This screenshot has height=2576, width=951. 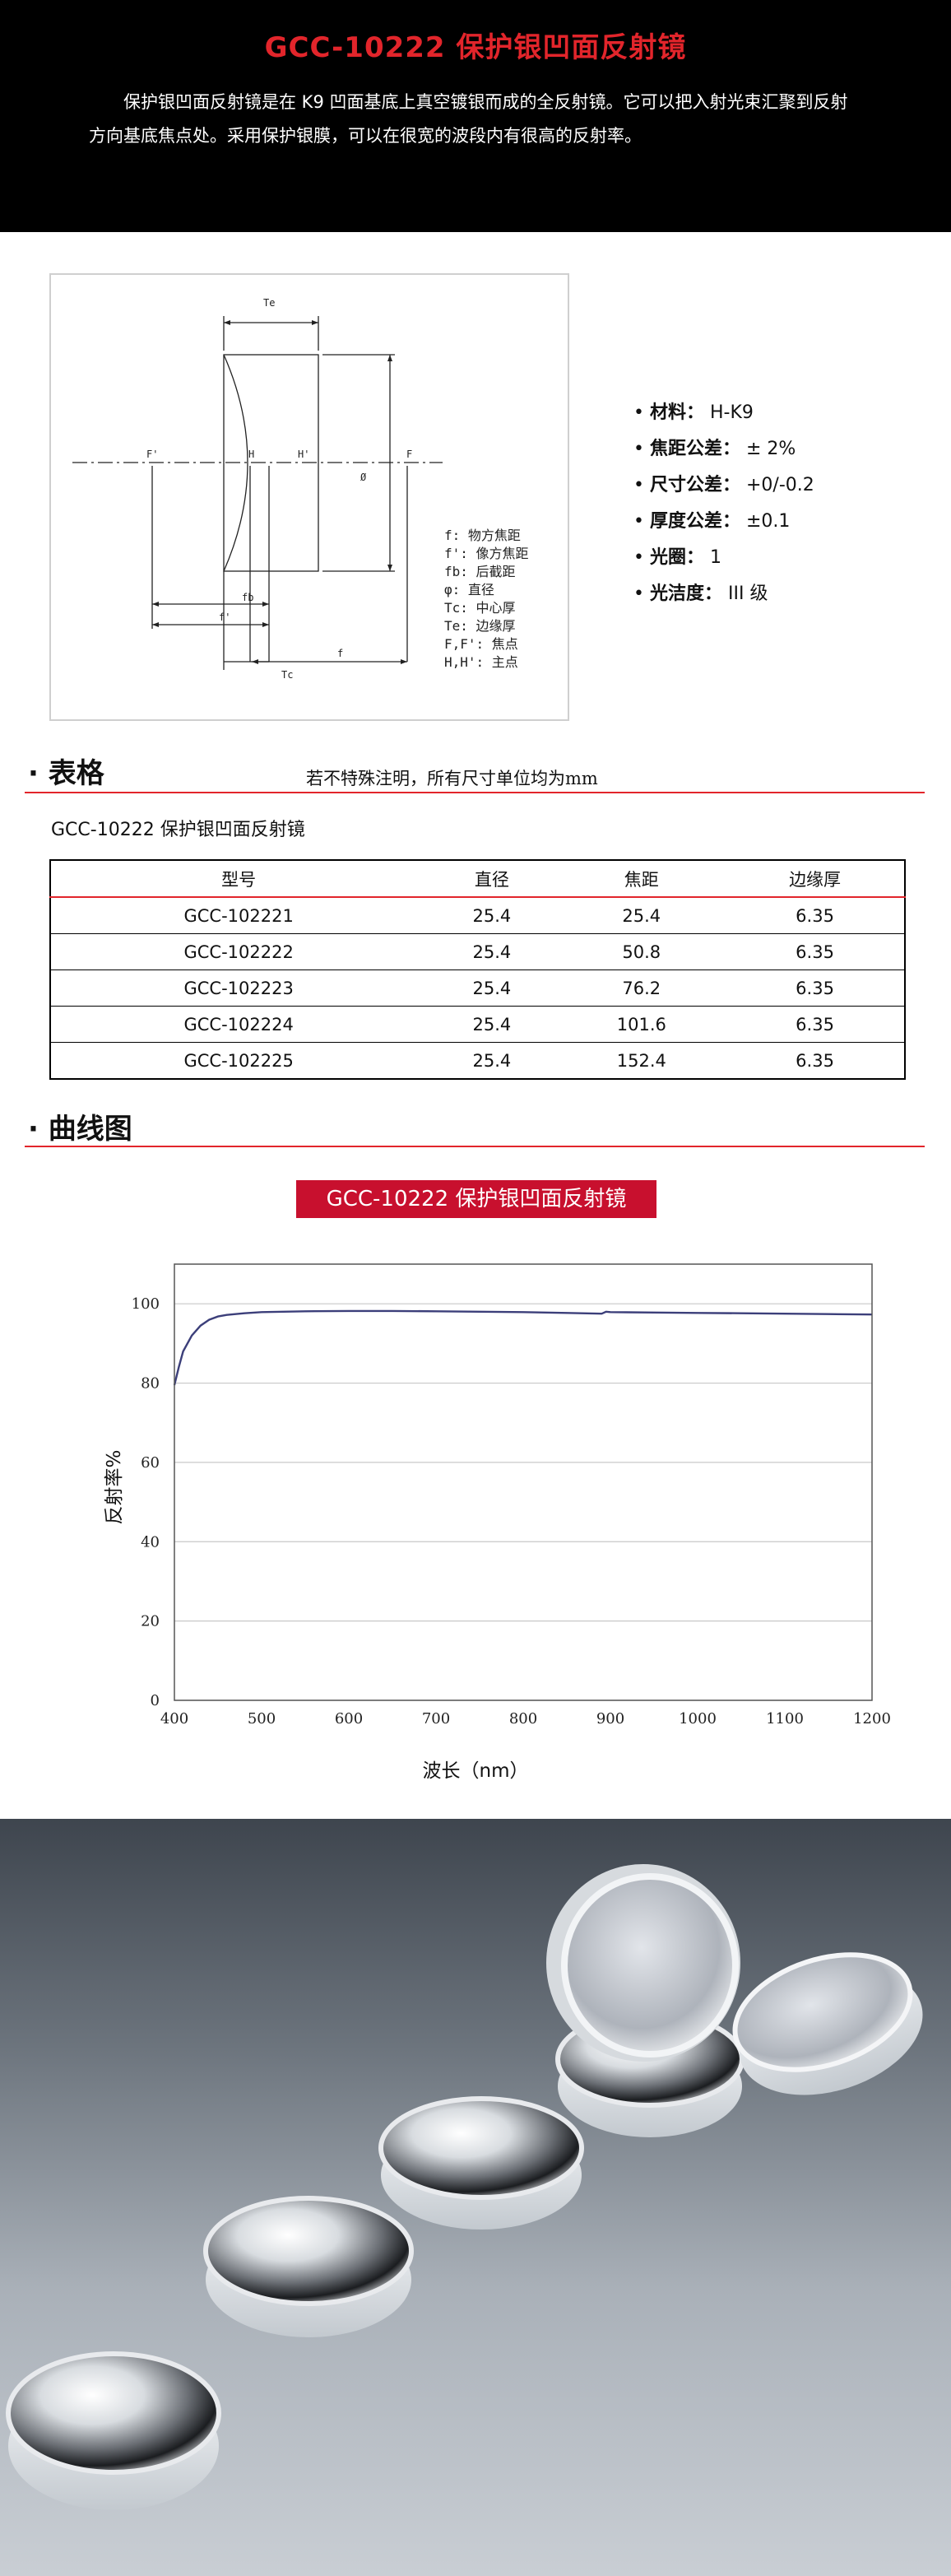 What do you see at coordinates (436, 1718) in the screenshot?
I see `x-tick-label: 700` at bounding box center [436, 1718].